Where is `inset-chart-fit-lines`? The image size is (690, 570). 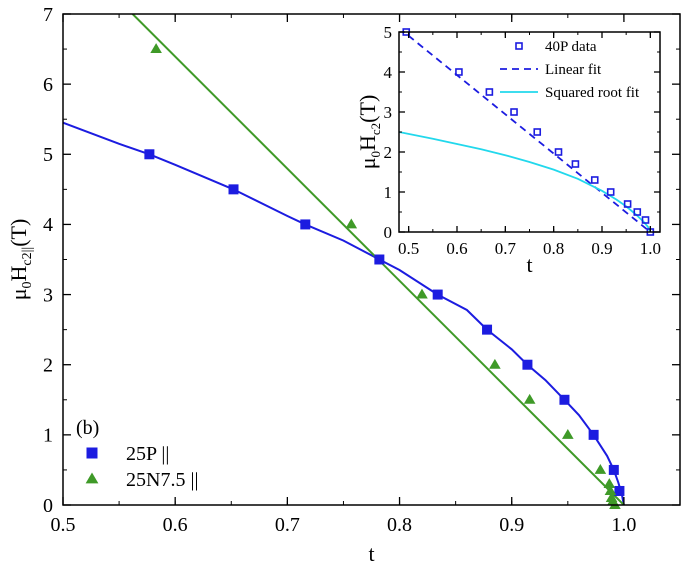 inset-chart-fit-lines is located at coordinates (525, 132).